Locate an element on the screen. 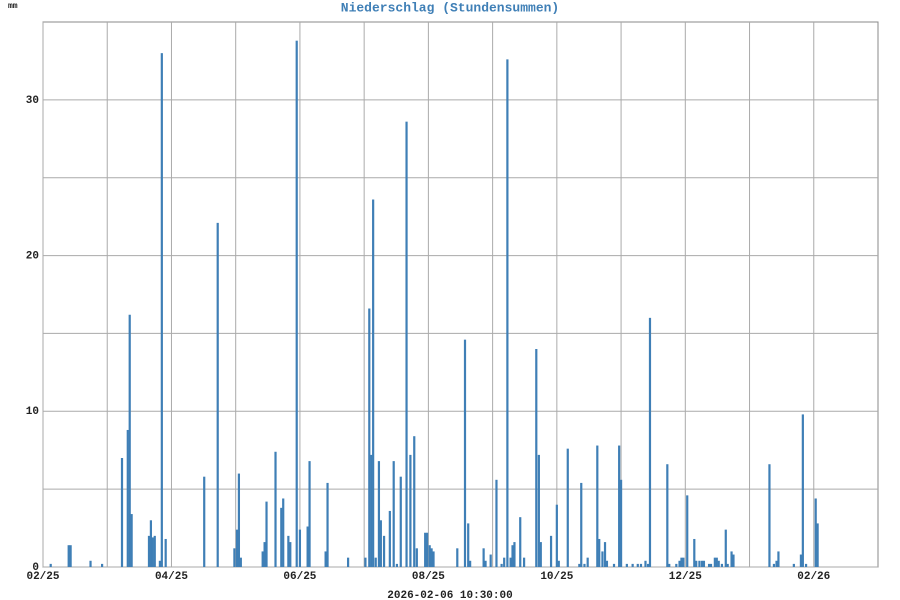 The height and width of the screenshot is (600, 900). y-axis-label: mm is located at coordinates (13, 6).